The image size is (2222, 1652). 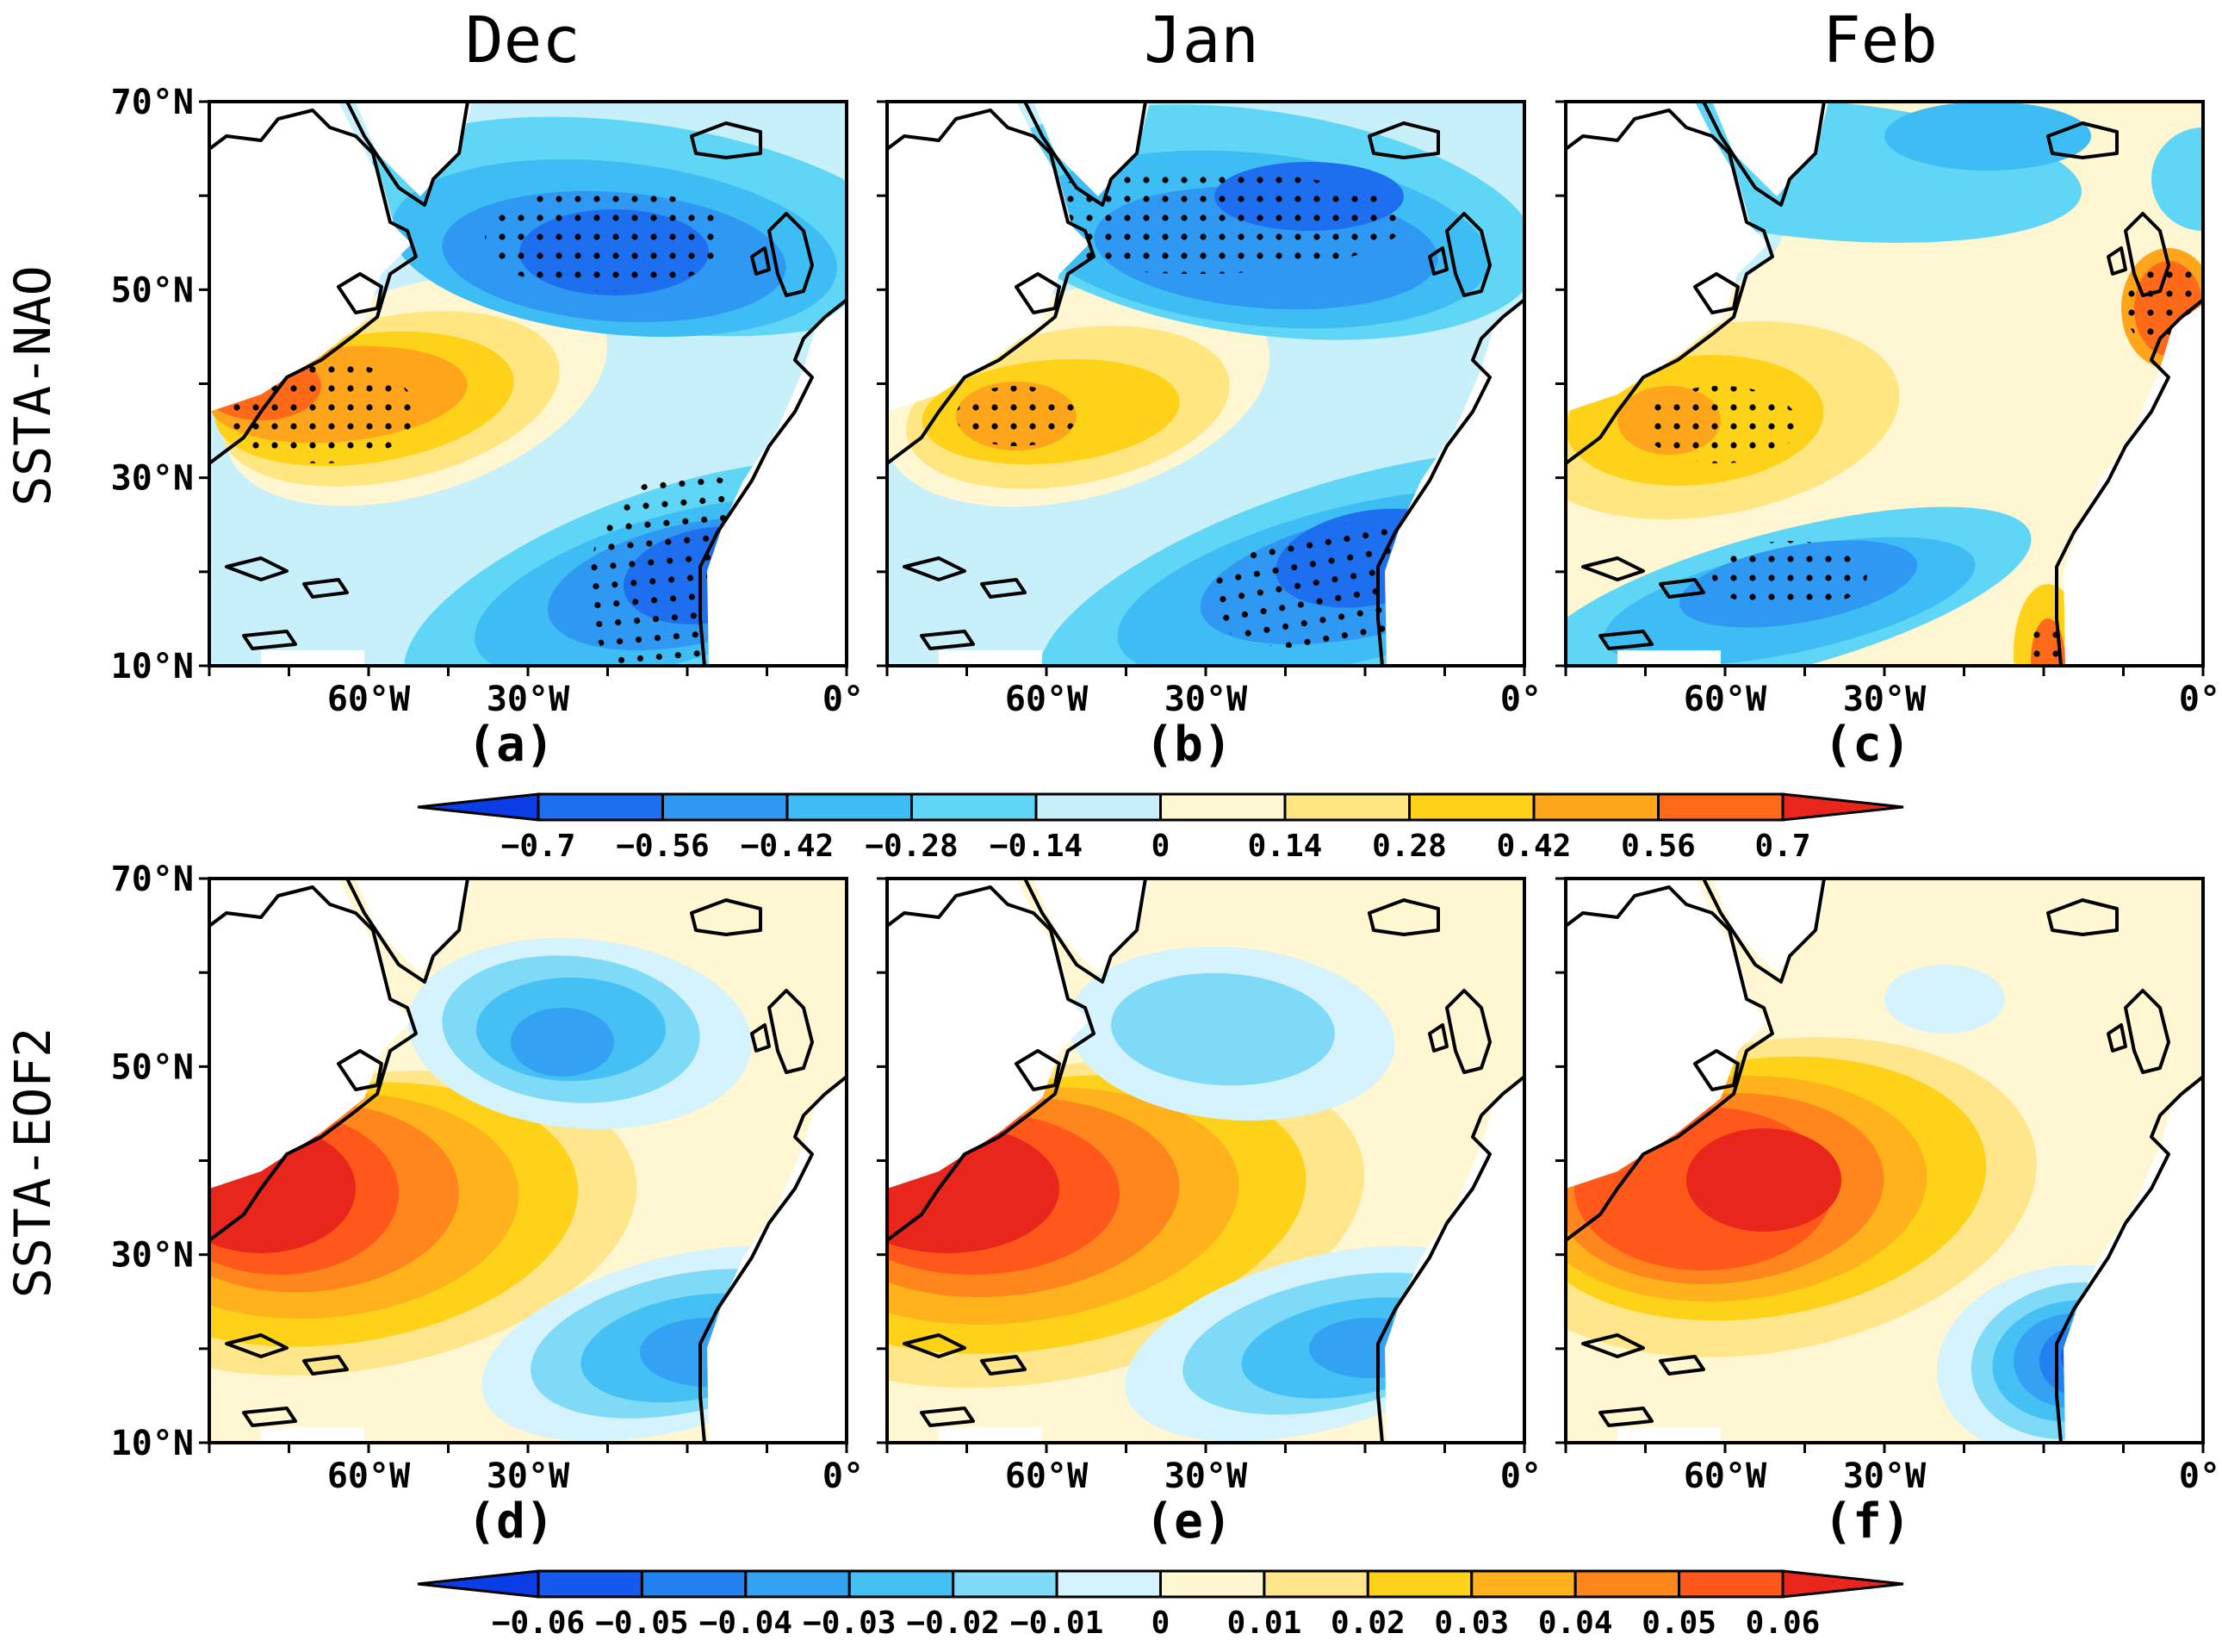 What do you see at coordinates (662, 846) in the screenshot?
I see `colorbar-label: −0.56` at bounding box center [662, 846].